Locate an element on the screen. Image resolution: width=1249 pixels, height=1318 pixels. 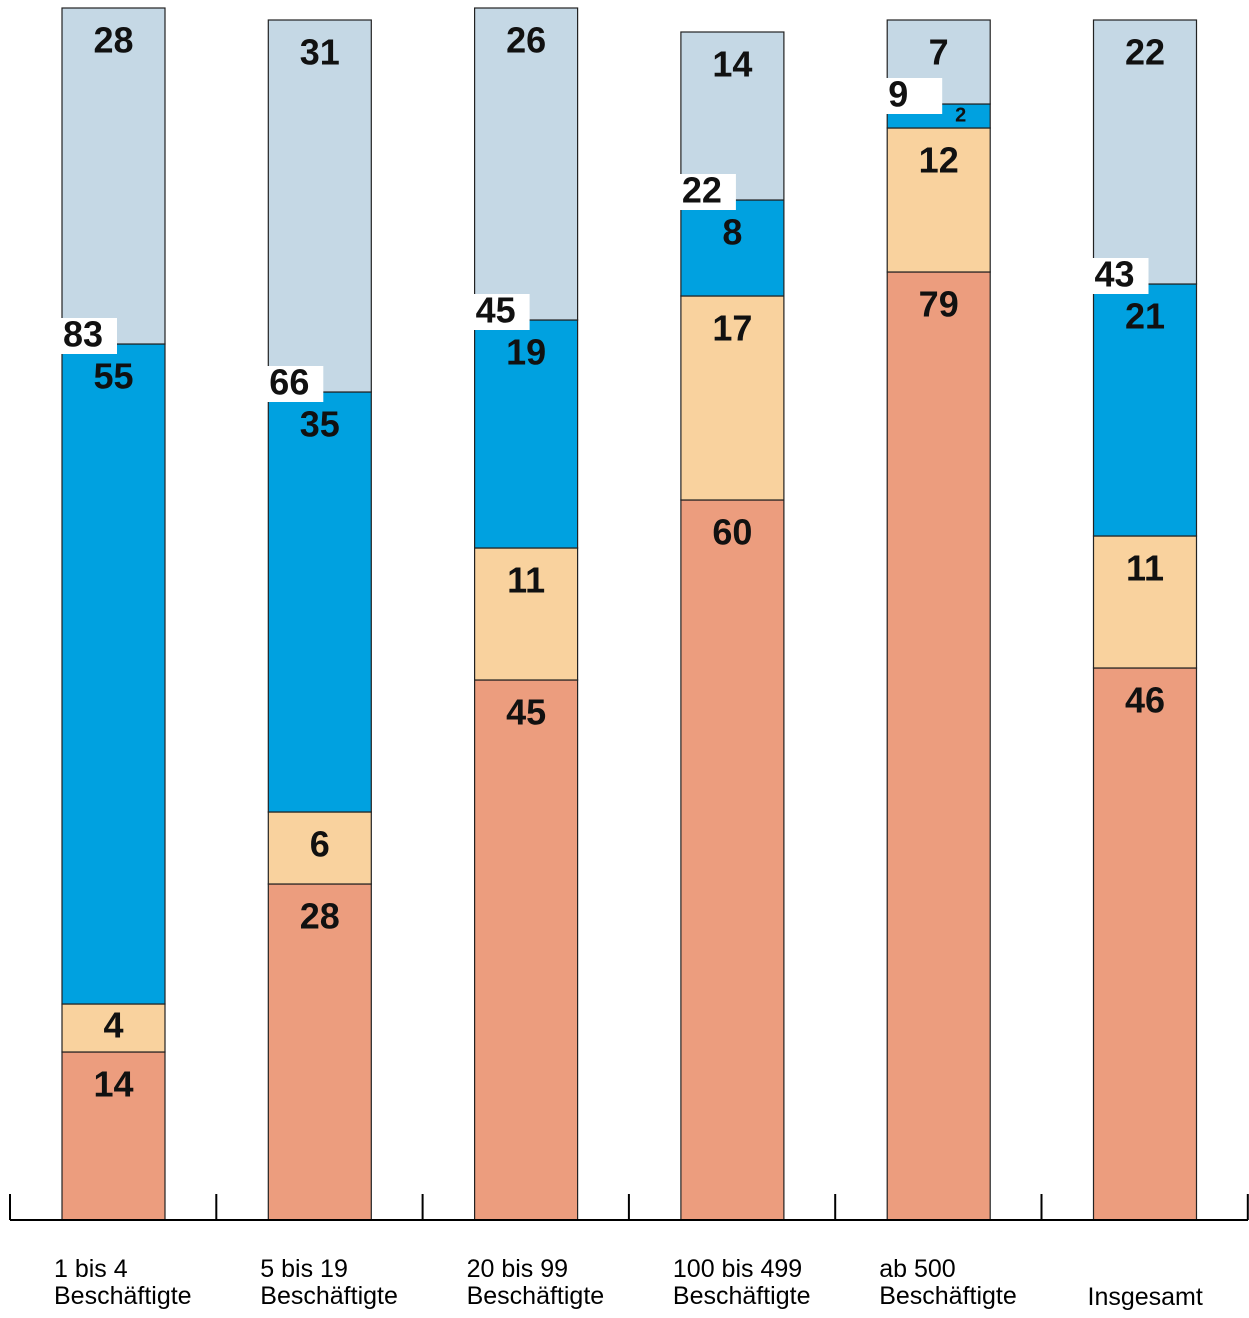
value-label: 46 is located at coordinates (1145, 700).